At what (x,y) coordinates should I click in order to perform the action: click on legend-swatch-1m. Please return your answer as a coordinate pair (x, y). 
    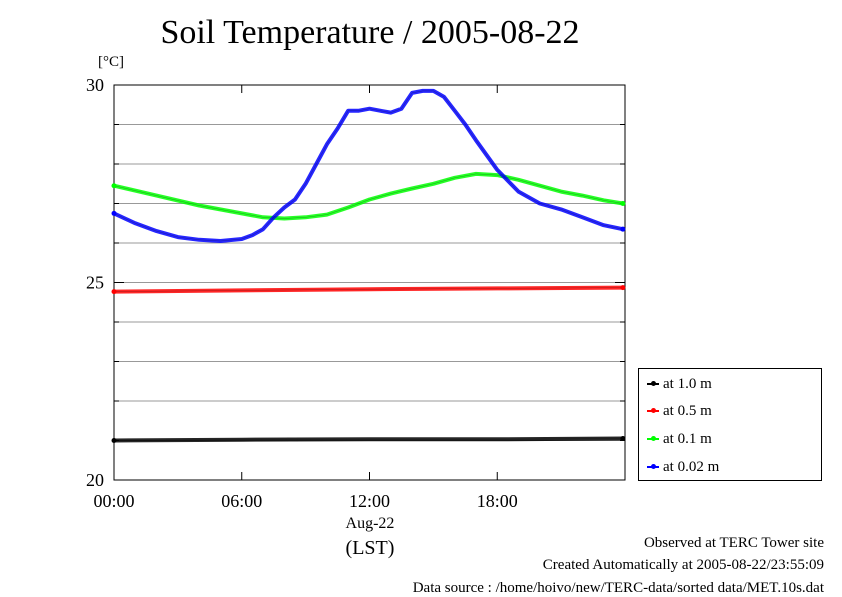
    Looking at the image, I should click on (653, 383).